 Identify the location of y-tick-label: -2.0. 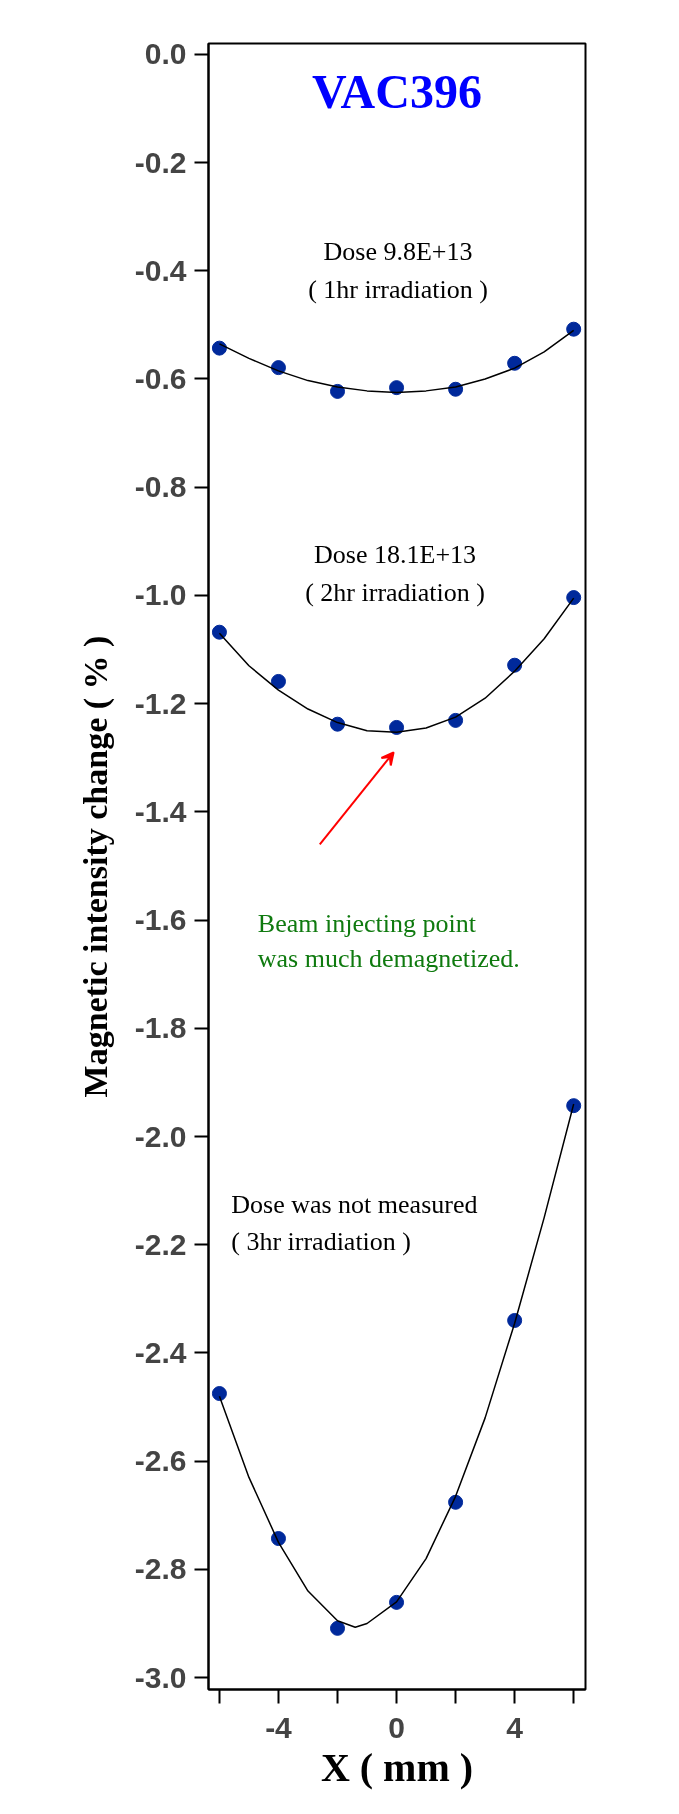
(160, 1136).